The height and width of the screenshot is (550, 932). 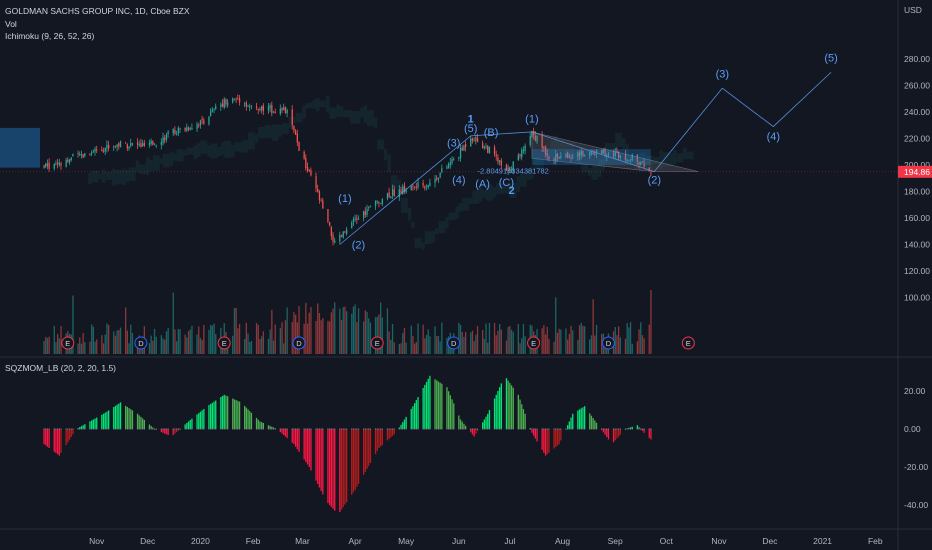 What do you see at coordinates (916, 467) in the screenshot?
I see `sqz-tick-label: -20.00` at bounding box center [916, 467].